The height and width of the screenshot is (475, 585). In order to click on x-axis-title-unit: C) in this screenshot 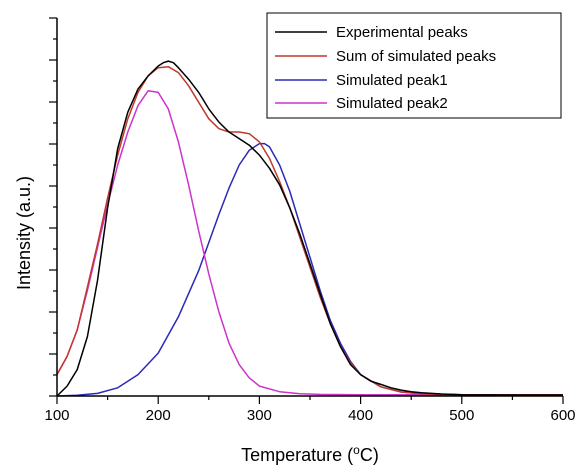, I will do `click(369, 455)`.